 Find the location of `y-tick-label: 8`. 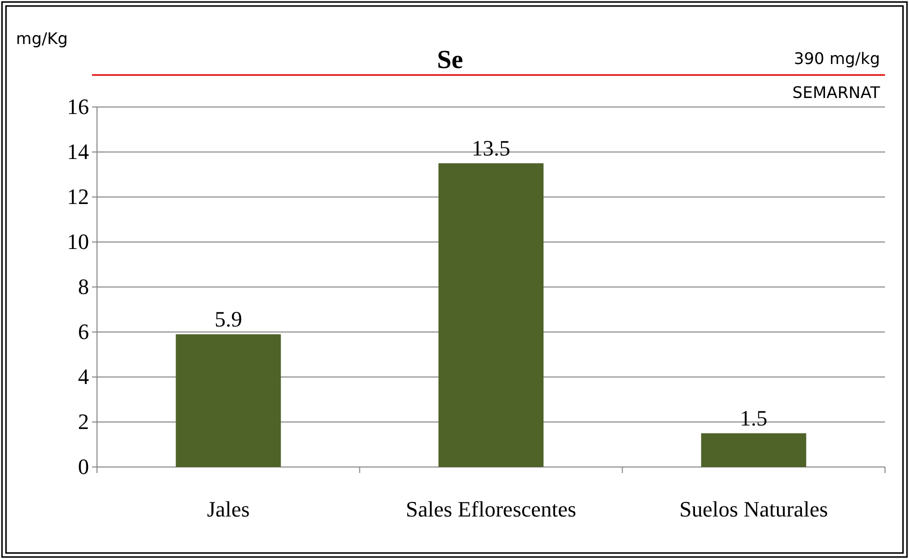

y-tick-label: 8 is located at coordinates (83, 287).